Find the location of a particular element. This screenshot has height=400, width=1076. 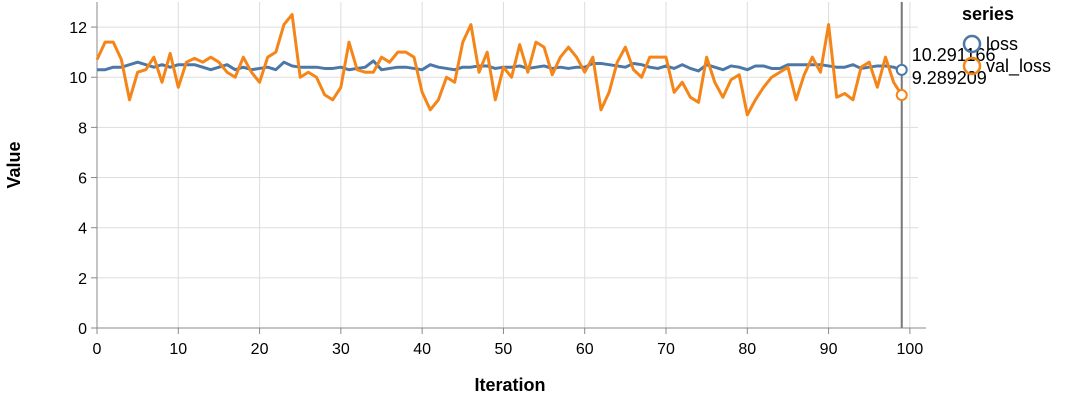

y-tick-label: 10 is located at coordinates (78, 78).